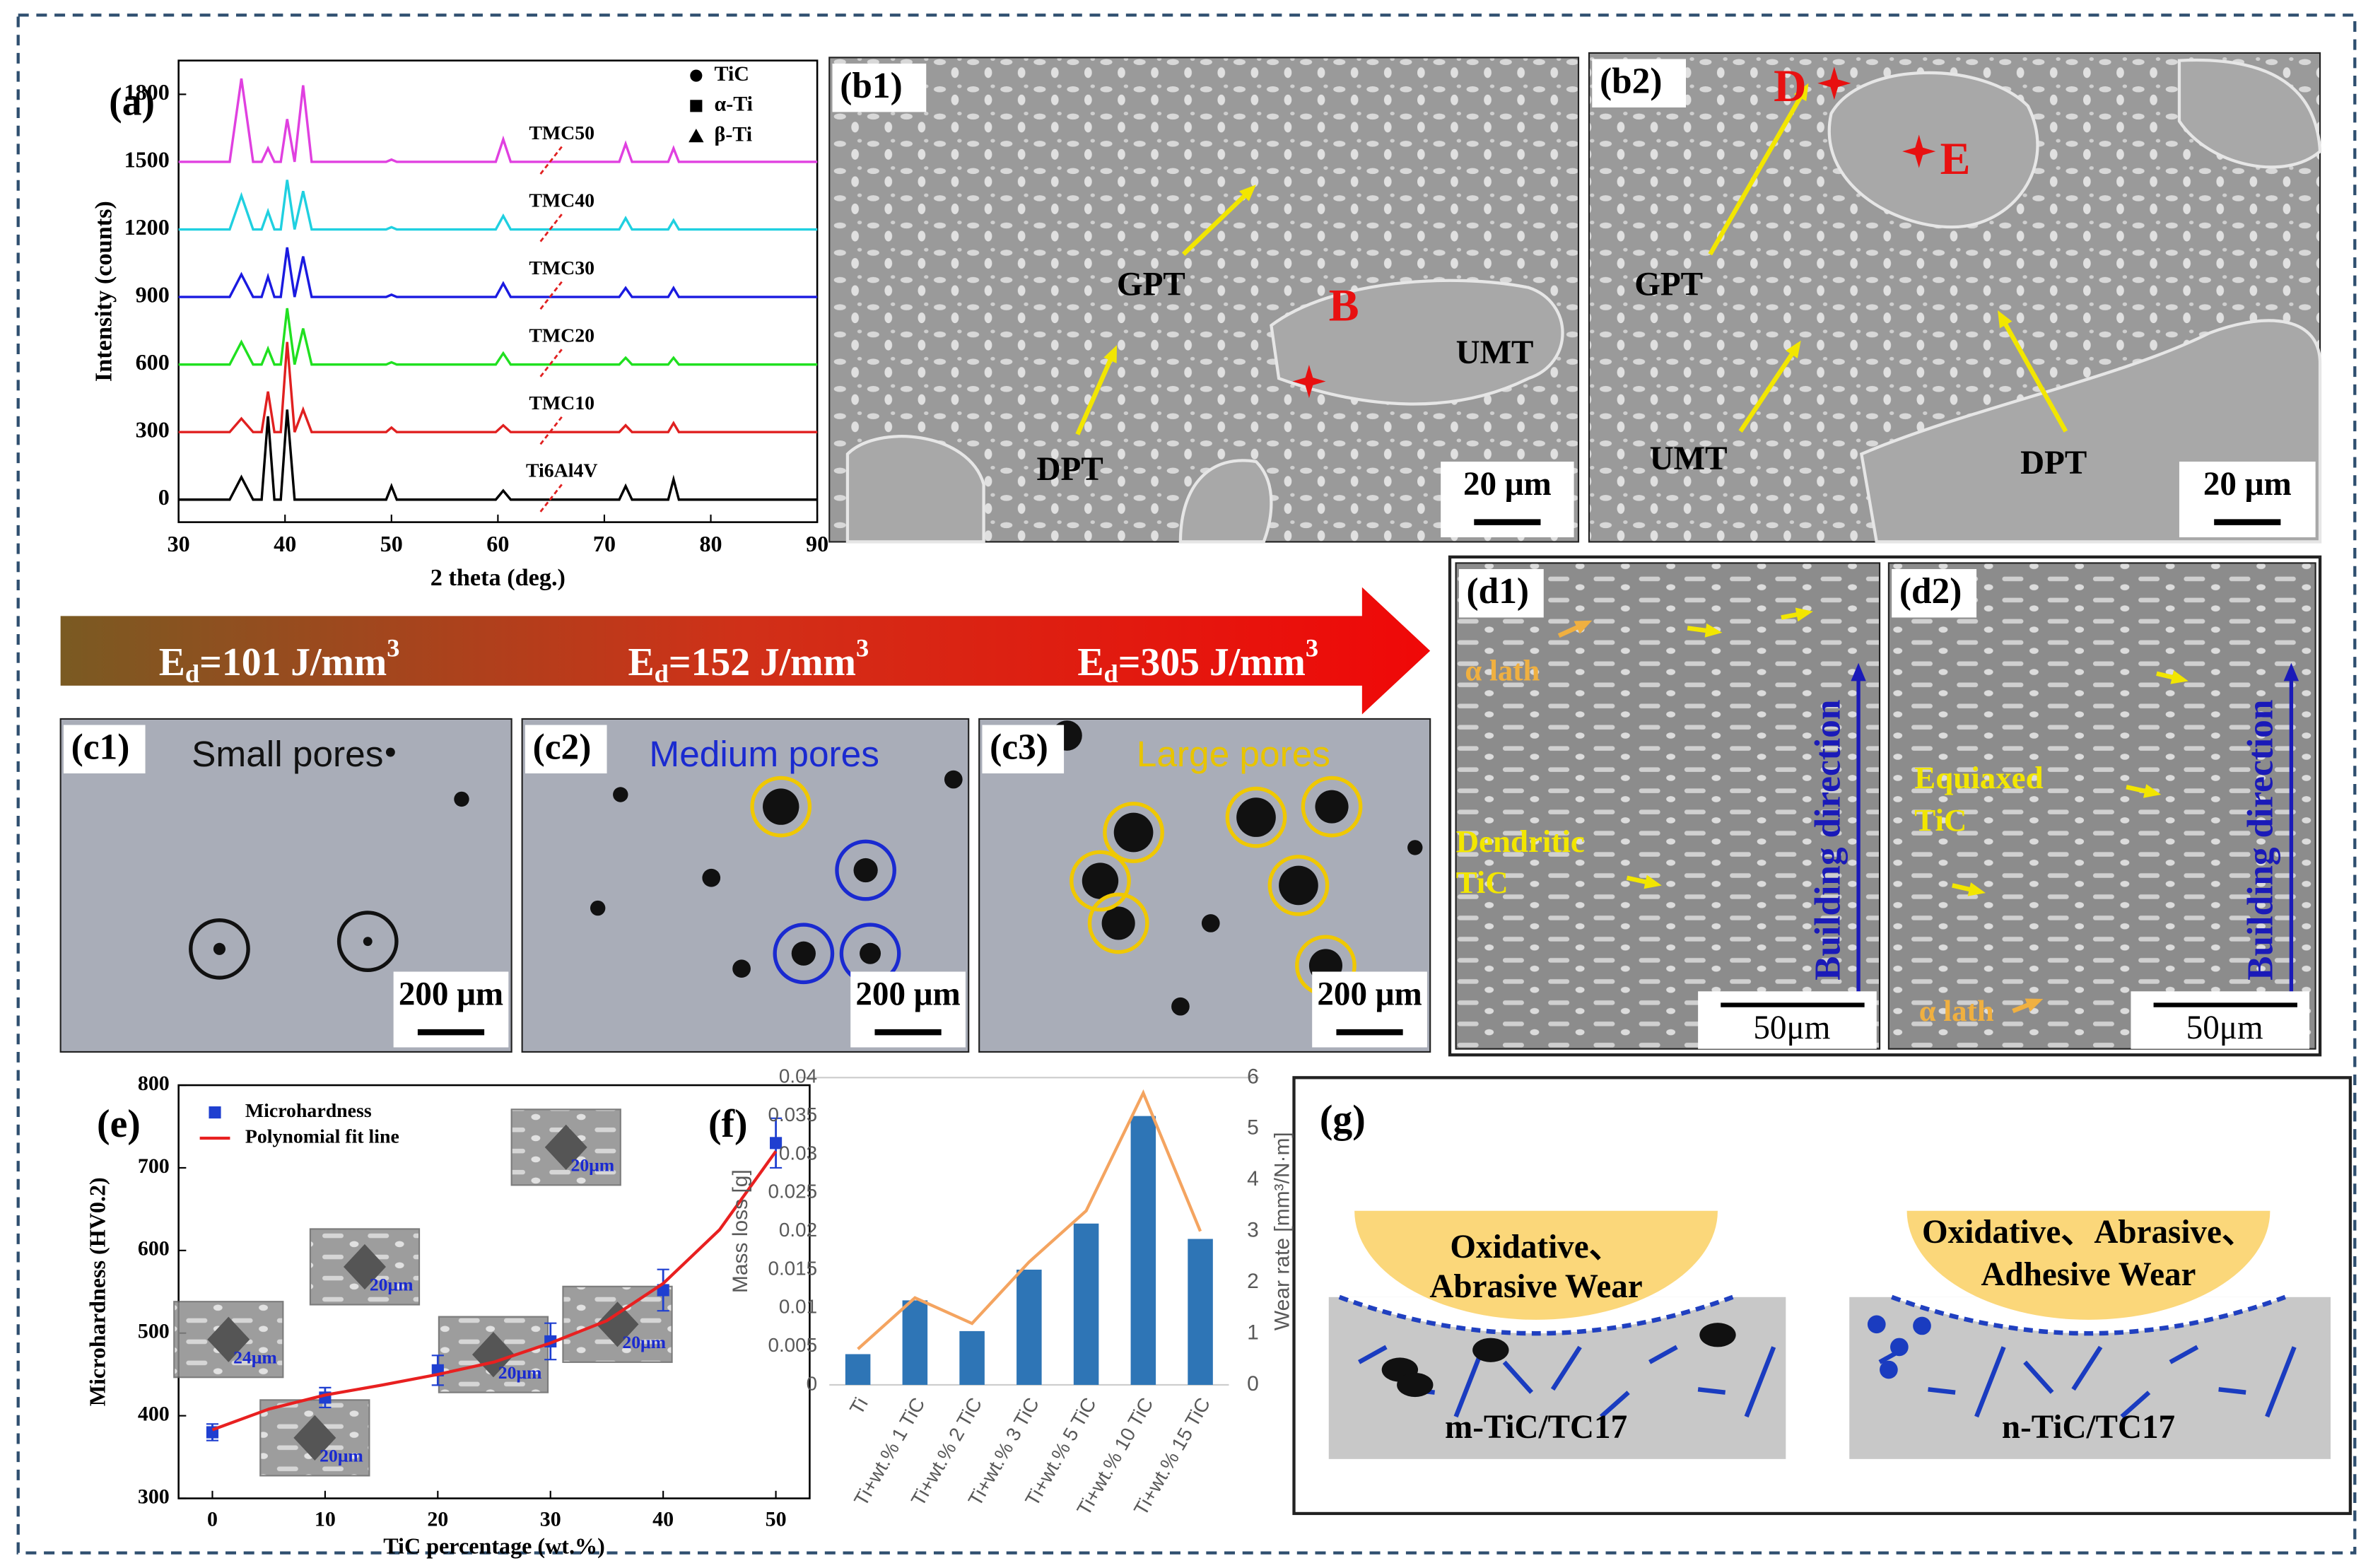  What do you see at coordinates (293, 662) in the screenshot?
I see `energy-text: =101 J/mm` at bounding box center [293, 662].